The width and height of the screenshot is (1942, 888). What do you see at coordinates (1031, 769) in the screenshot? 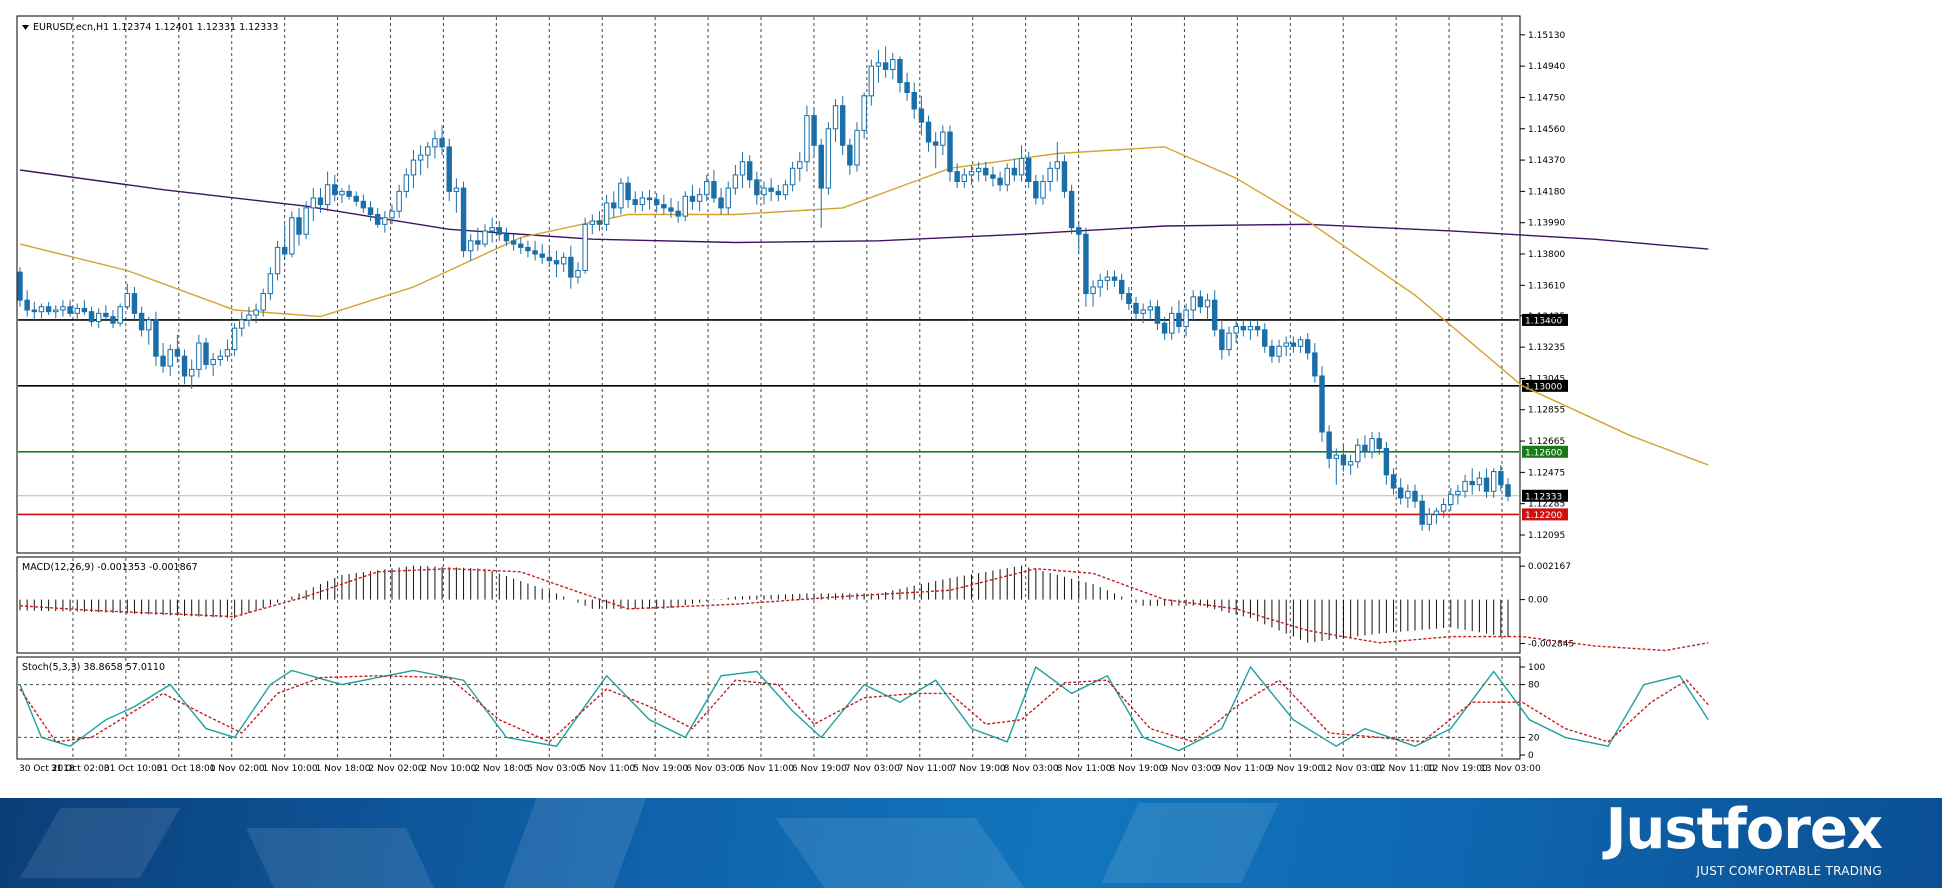
I see `x-tick-label: 8 Nov 03:00` at bounding box center [1031, 769].